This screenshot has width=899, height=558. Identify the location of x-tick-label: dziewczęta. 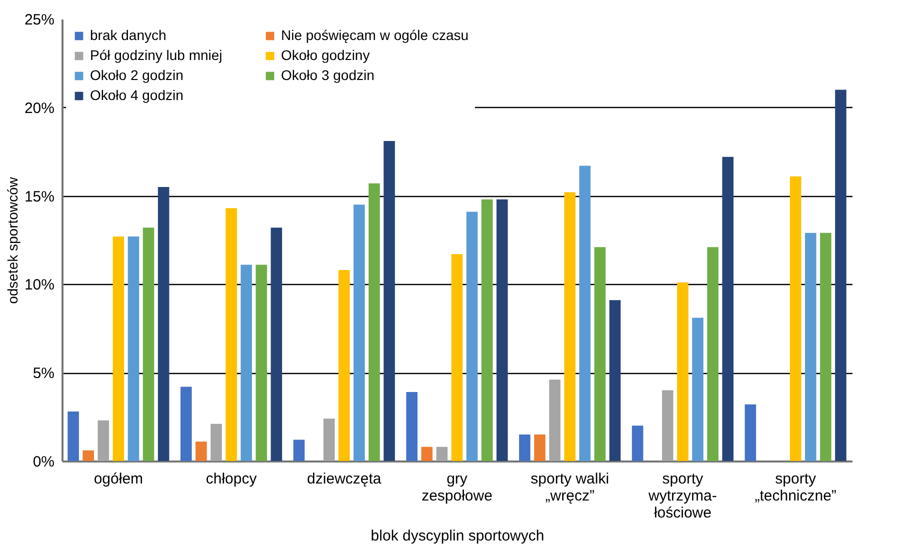
(344, 479).